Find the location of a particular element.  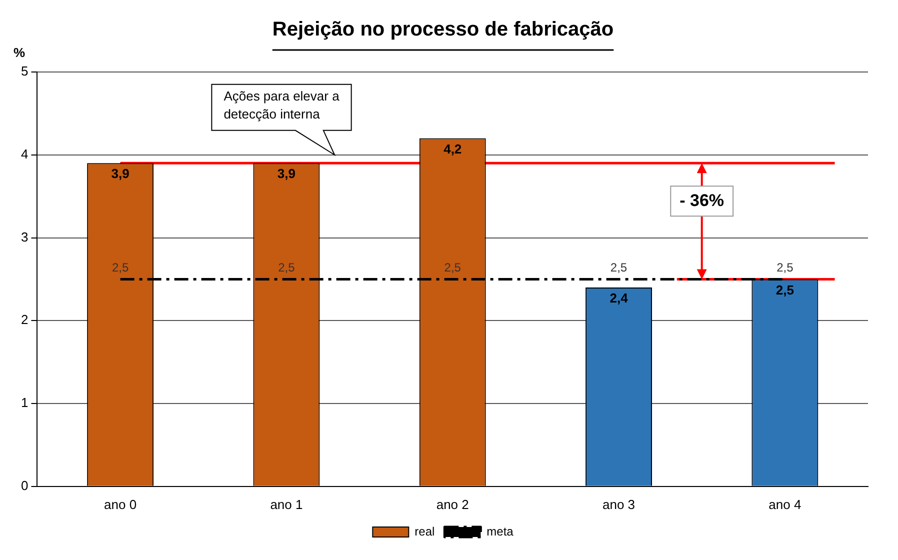

data-label: 2,4 is located at coordinates (619, 298).